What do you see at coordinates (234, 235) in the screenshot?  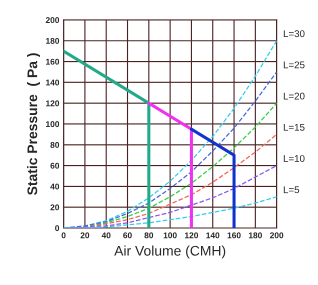 I see `x-tick-label: 160` at bounding box center [234, 235].